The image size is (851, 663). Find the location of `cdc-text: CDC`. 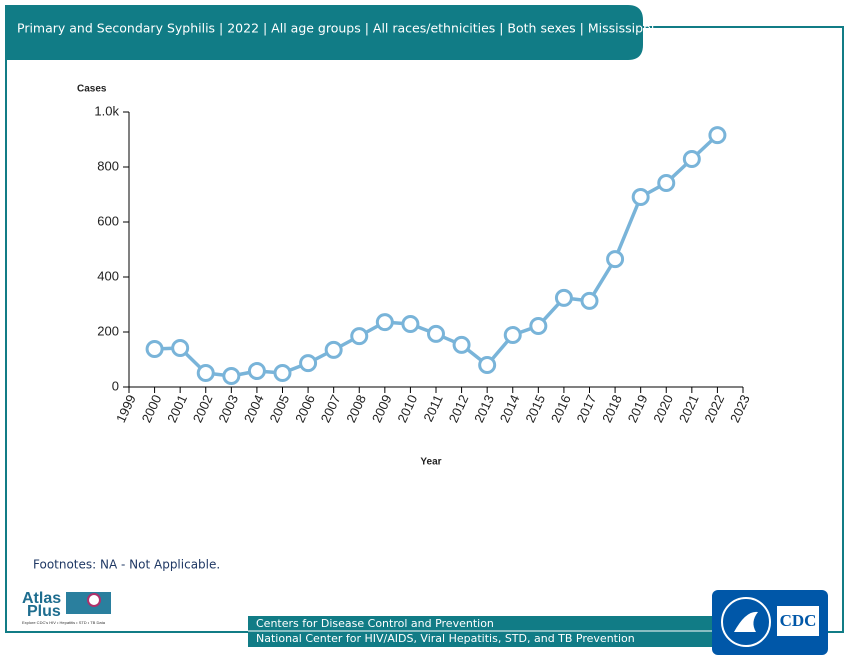

cdc-text: CDC is located at coordinates (798, 620).